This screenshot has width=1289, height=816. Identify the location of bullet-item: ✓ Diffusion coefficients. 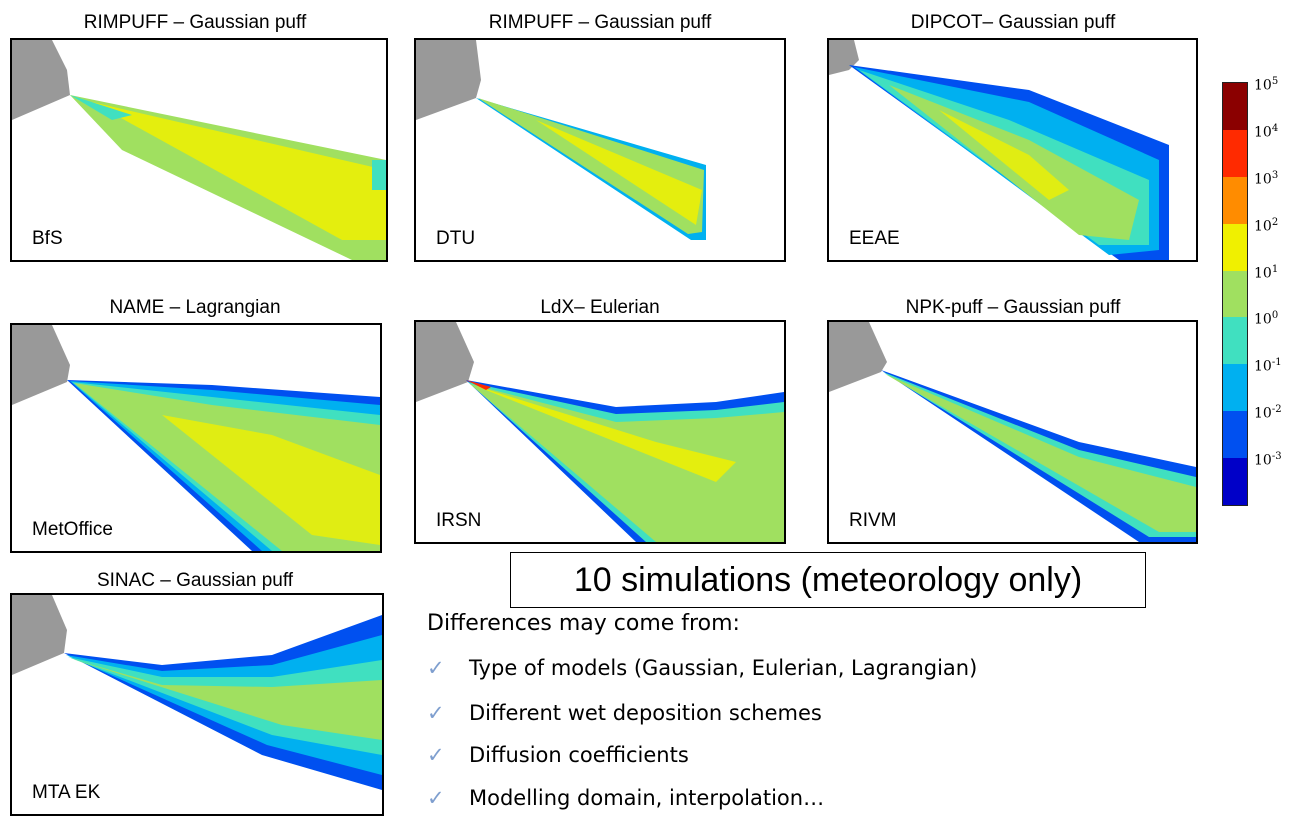
(558, 755).